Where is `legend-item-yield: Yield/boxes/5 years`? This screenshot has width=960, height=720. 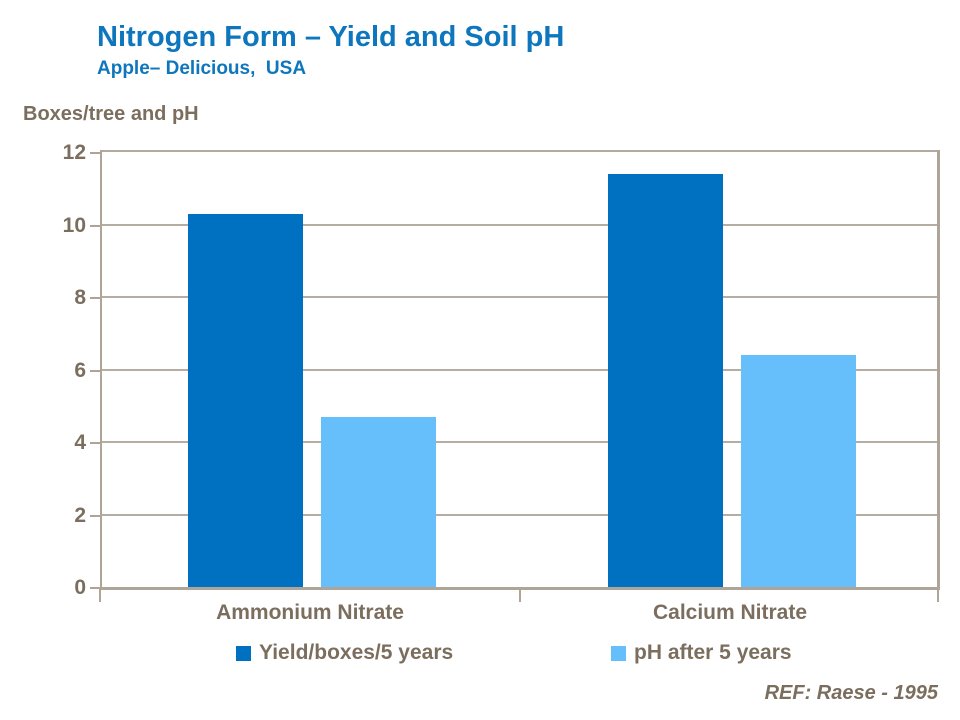
legend-item-yield: Yield/boxes/5 years is located at coordinates (344, 653).